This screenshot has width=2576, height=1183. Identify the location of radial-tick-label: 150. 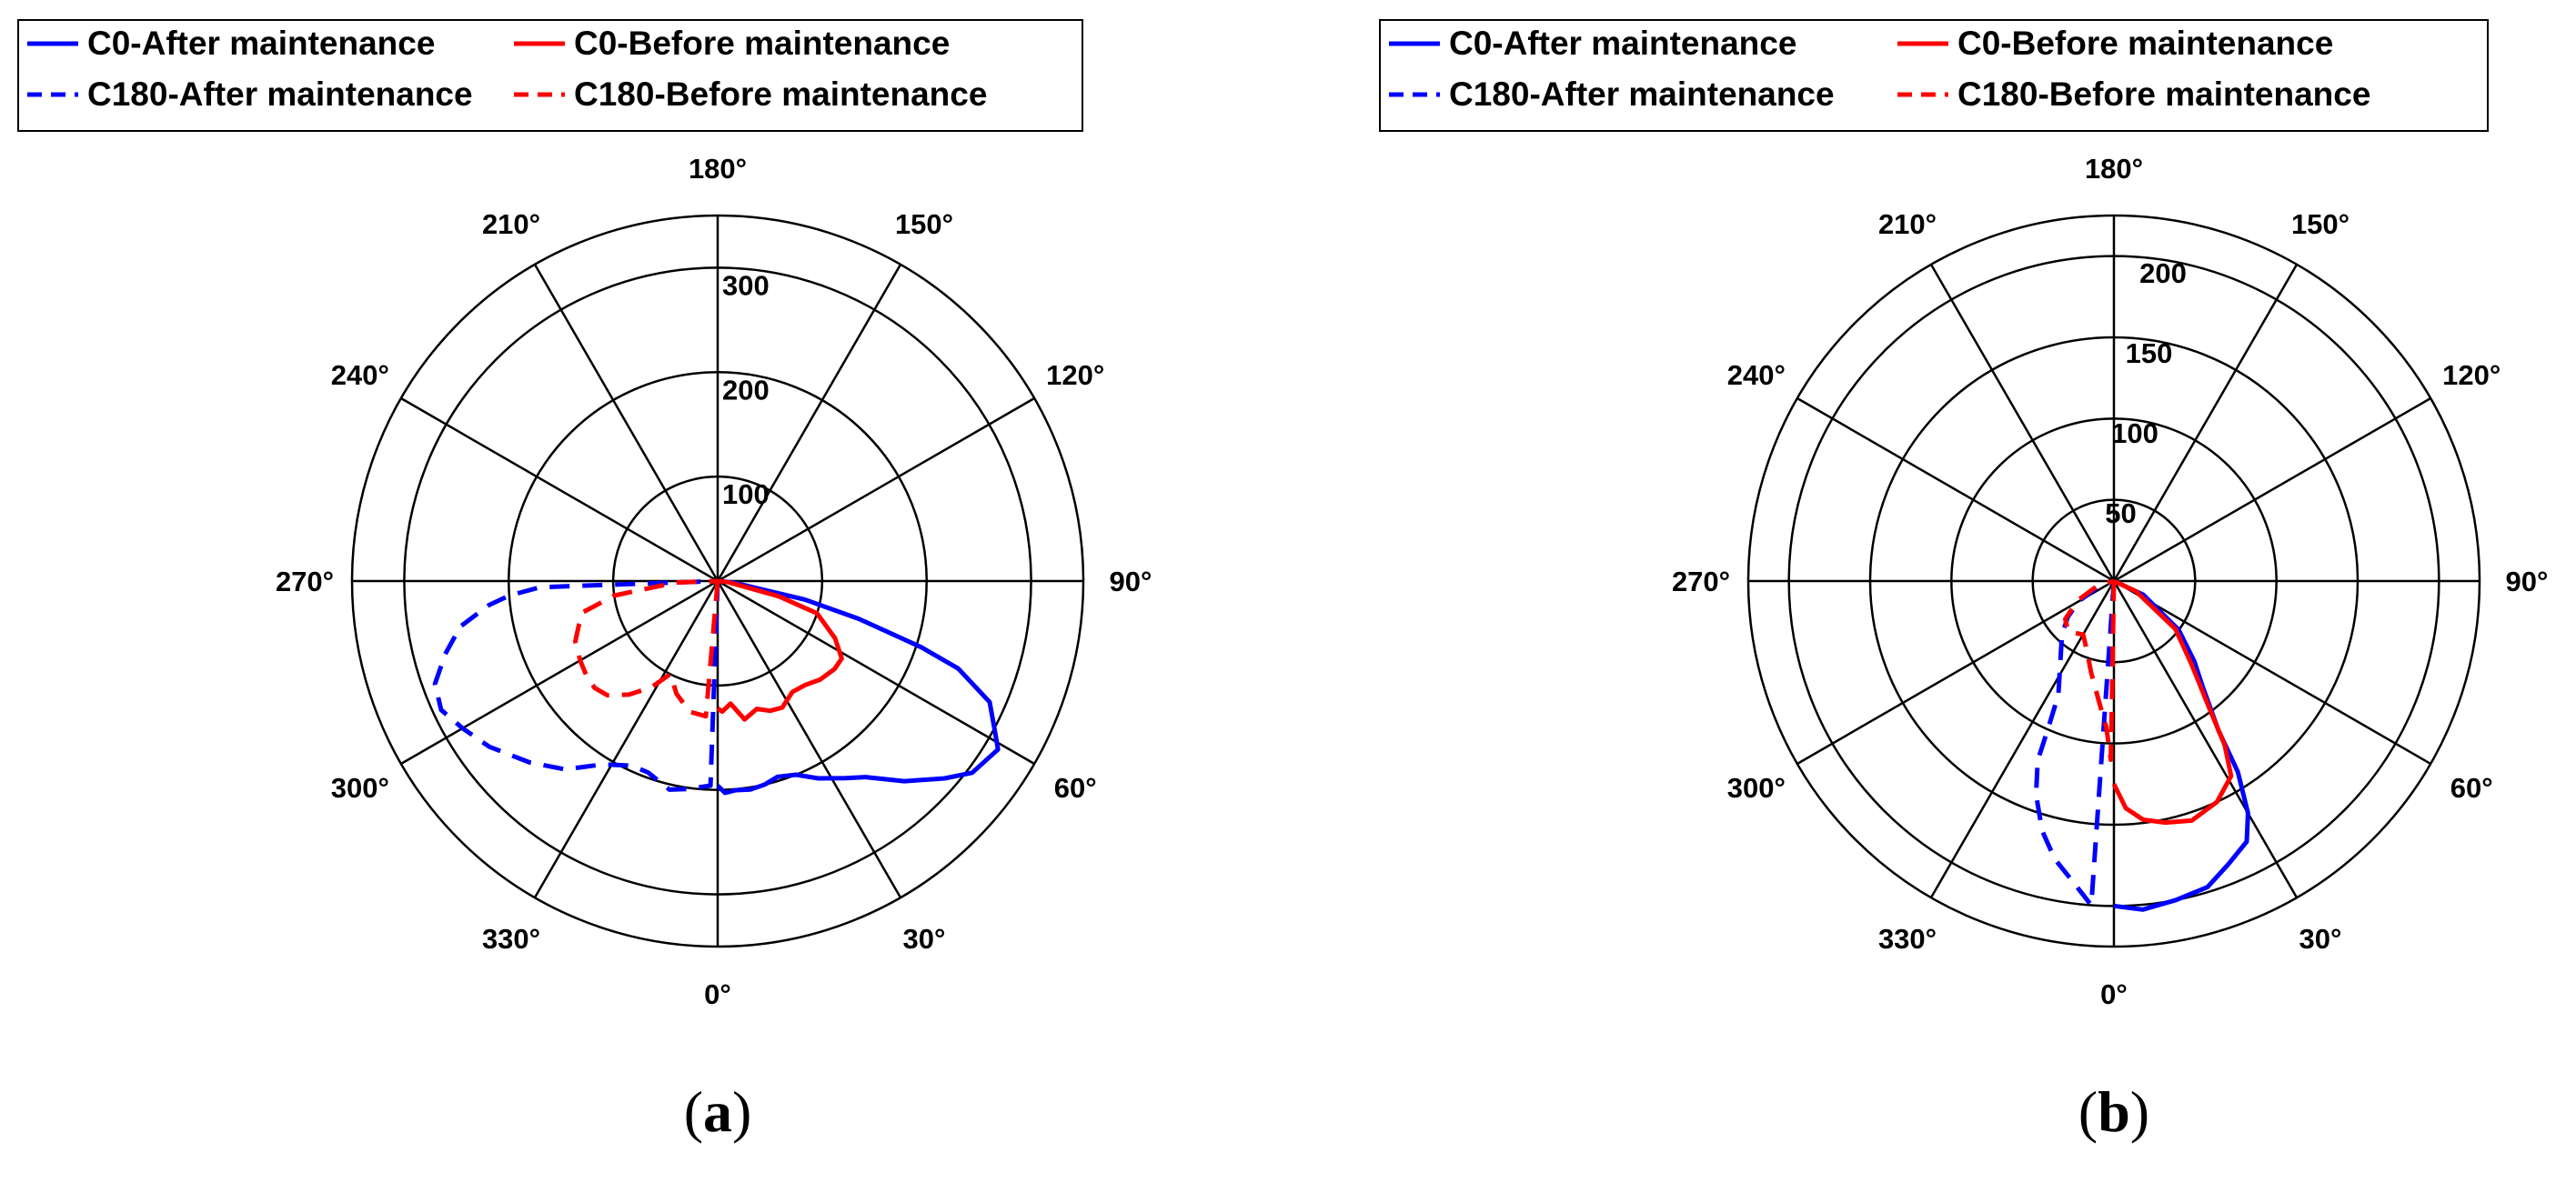
(2149, 353).